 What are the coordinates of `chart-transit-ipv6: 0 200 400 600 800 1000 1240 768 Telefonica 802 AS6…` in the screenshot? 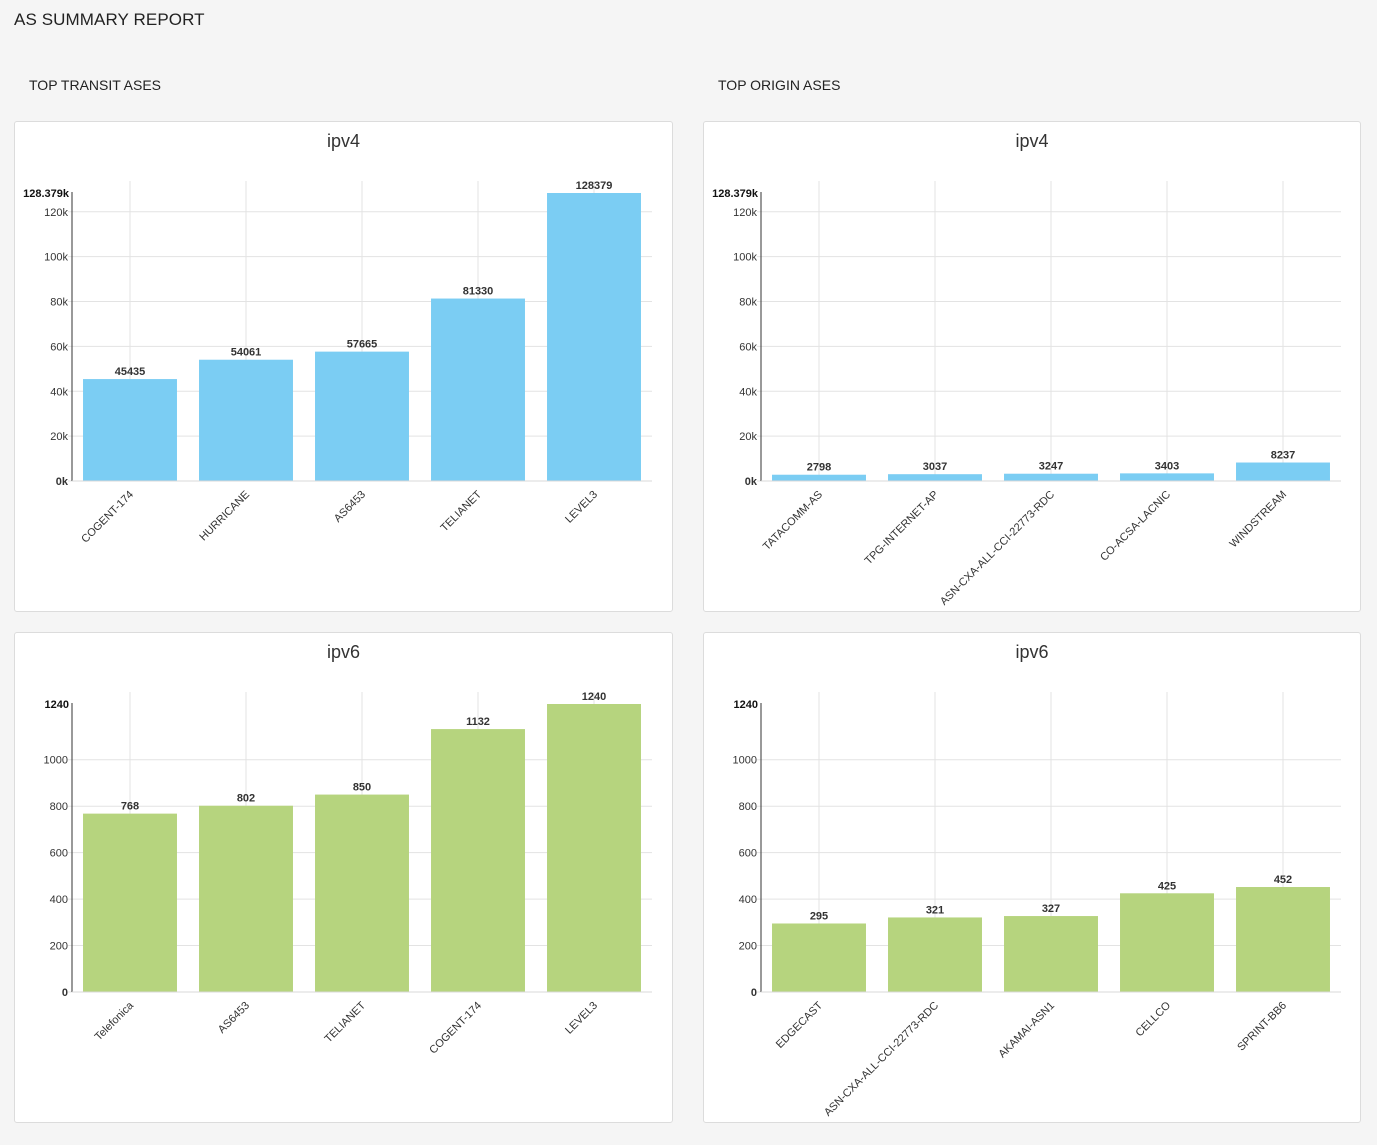 It's located at (348, 874).